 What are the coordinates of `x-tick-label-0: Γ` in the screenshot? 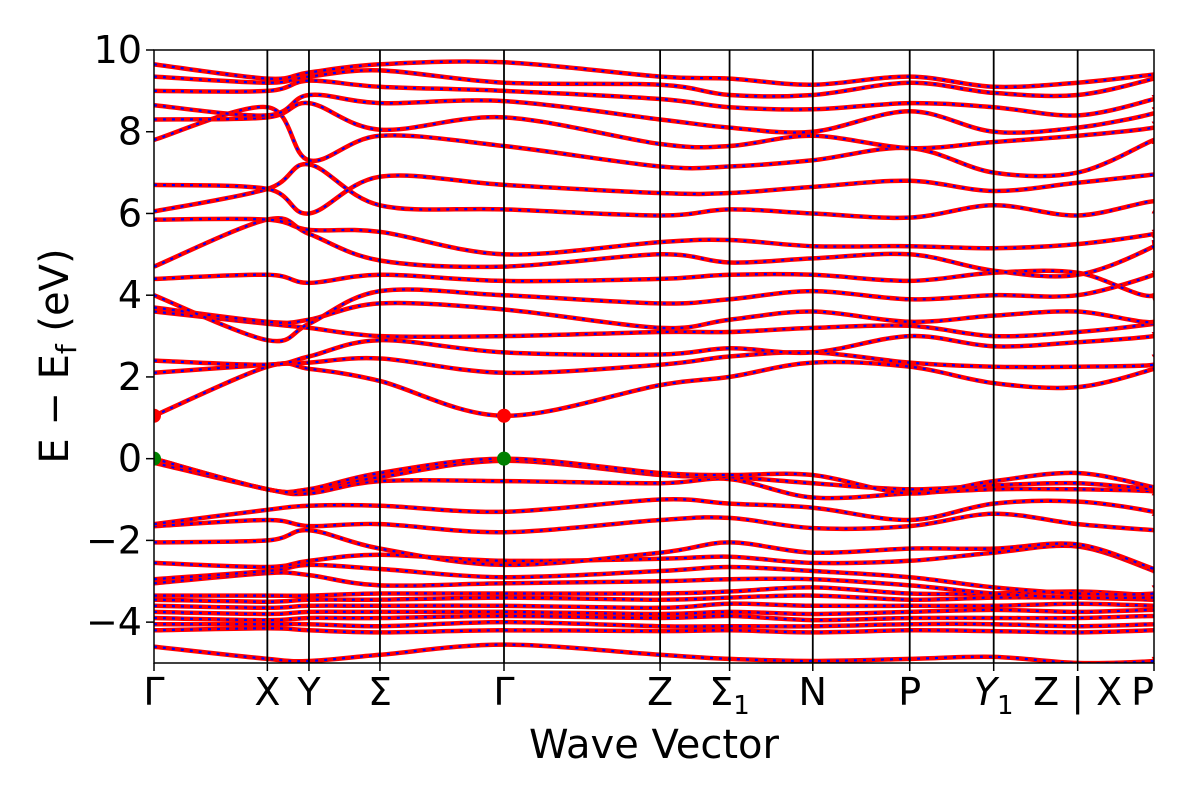 It's located at (153, 692).